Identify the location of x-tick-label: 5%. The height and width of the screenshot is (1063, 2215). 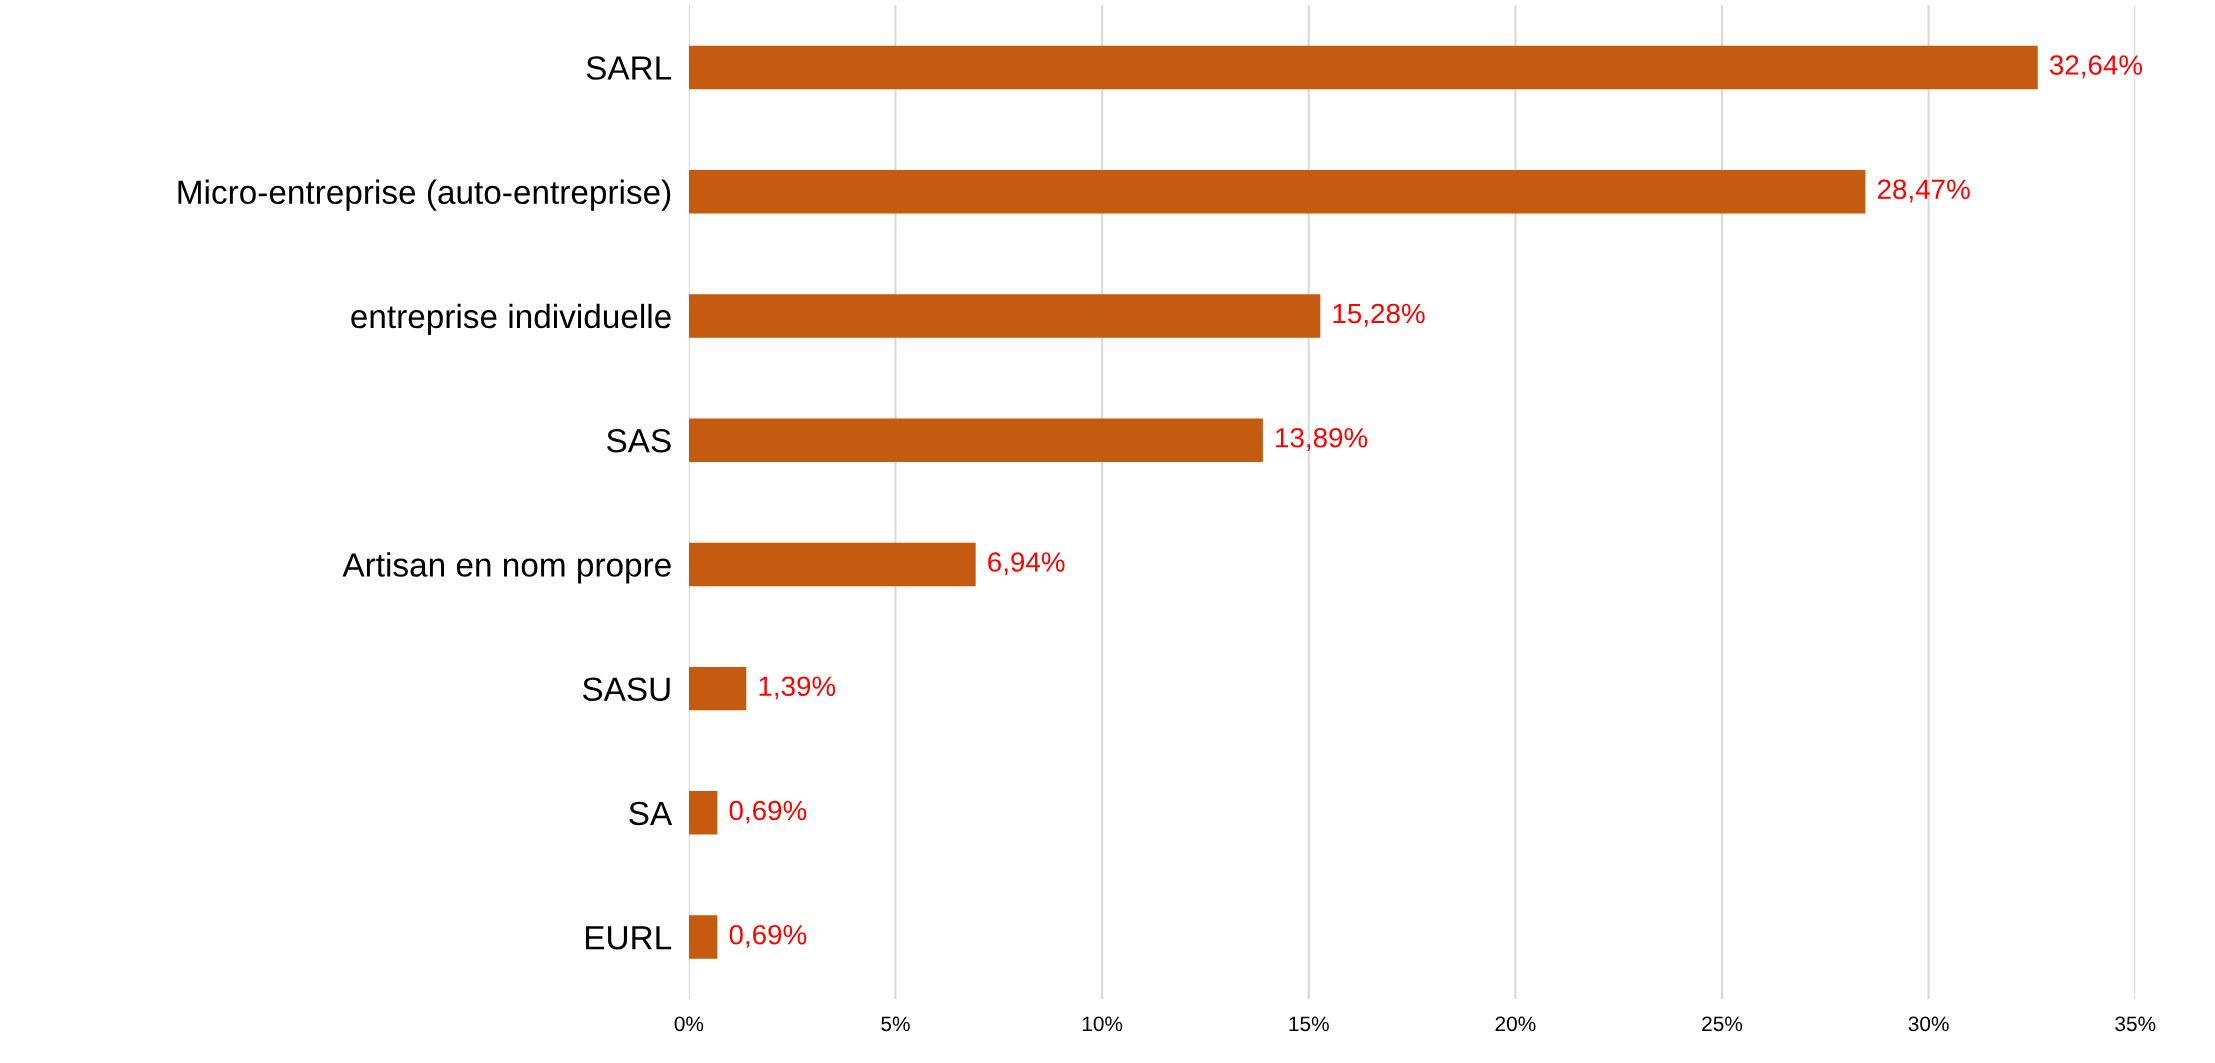
(895, 1024).